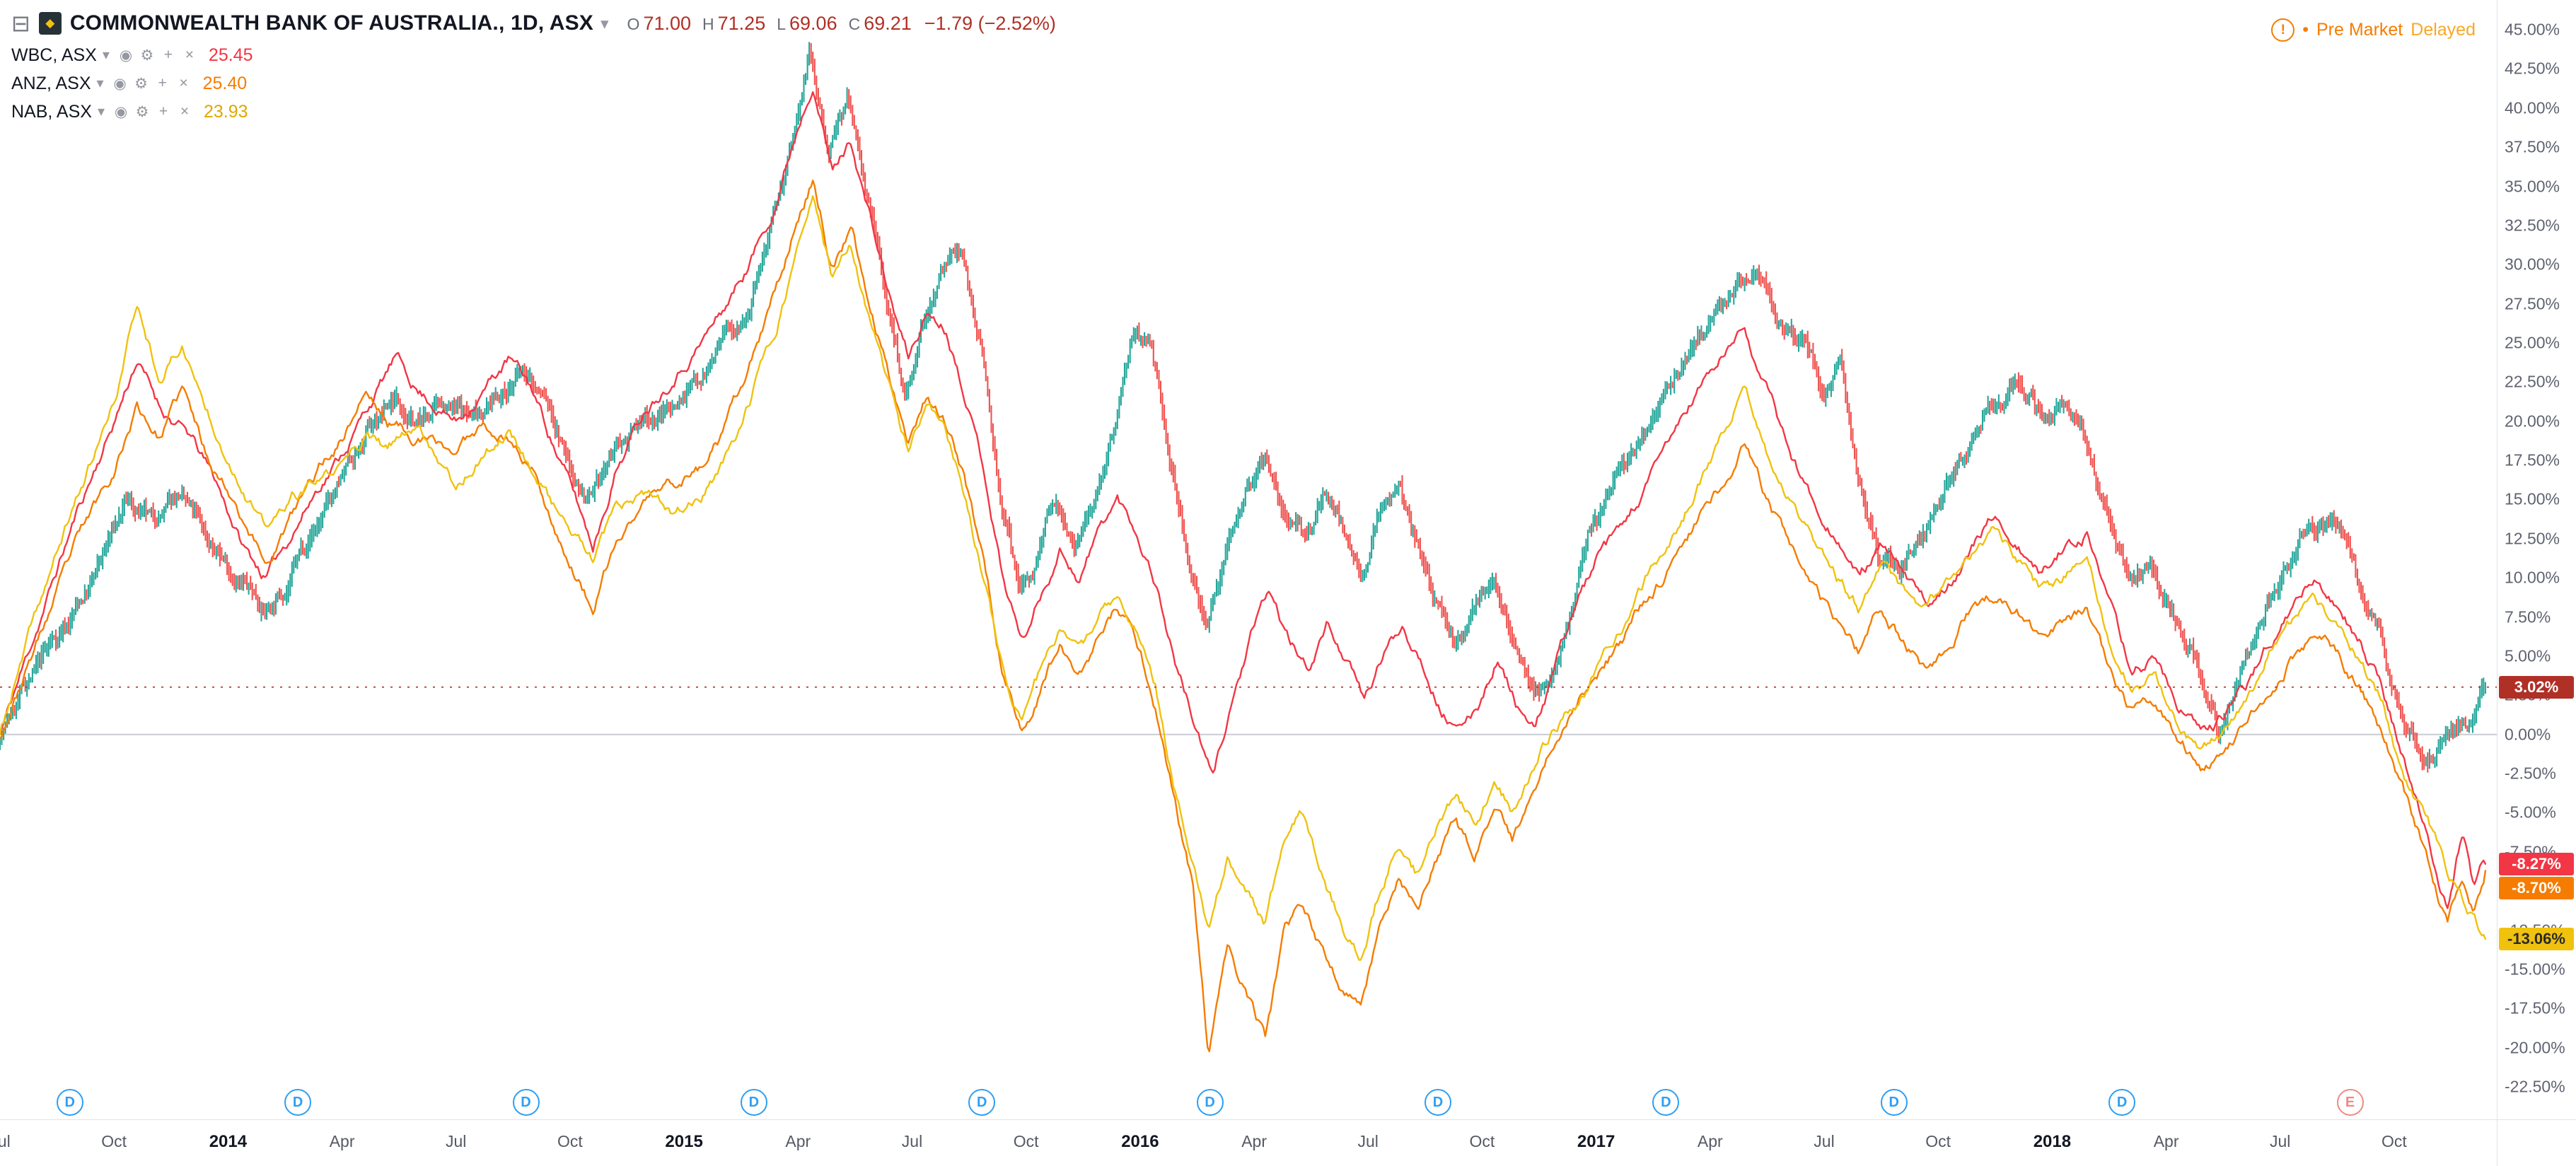  Describe the element at coordinates (2532, 499) in the screenshot. I see `price-tick-label: 15.00%` at that location.